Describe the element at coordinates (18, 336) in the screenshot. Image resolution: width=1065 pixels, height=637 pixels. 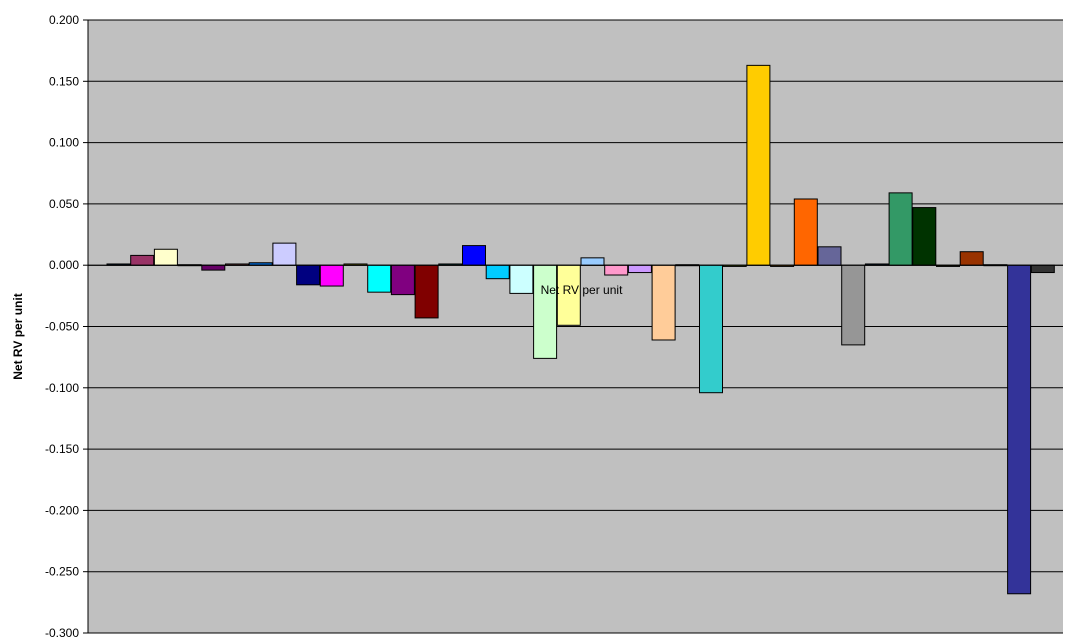
I see `y-axis-label: Net RV per unit` at that location.